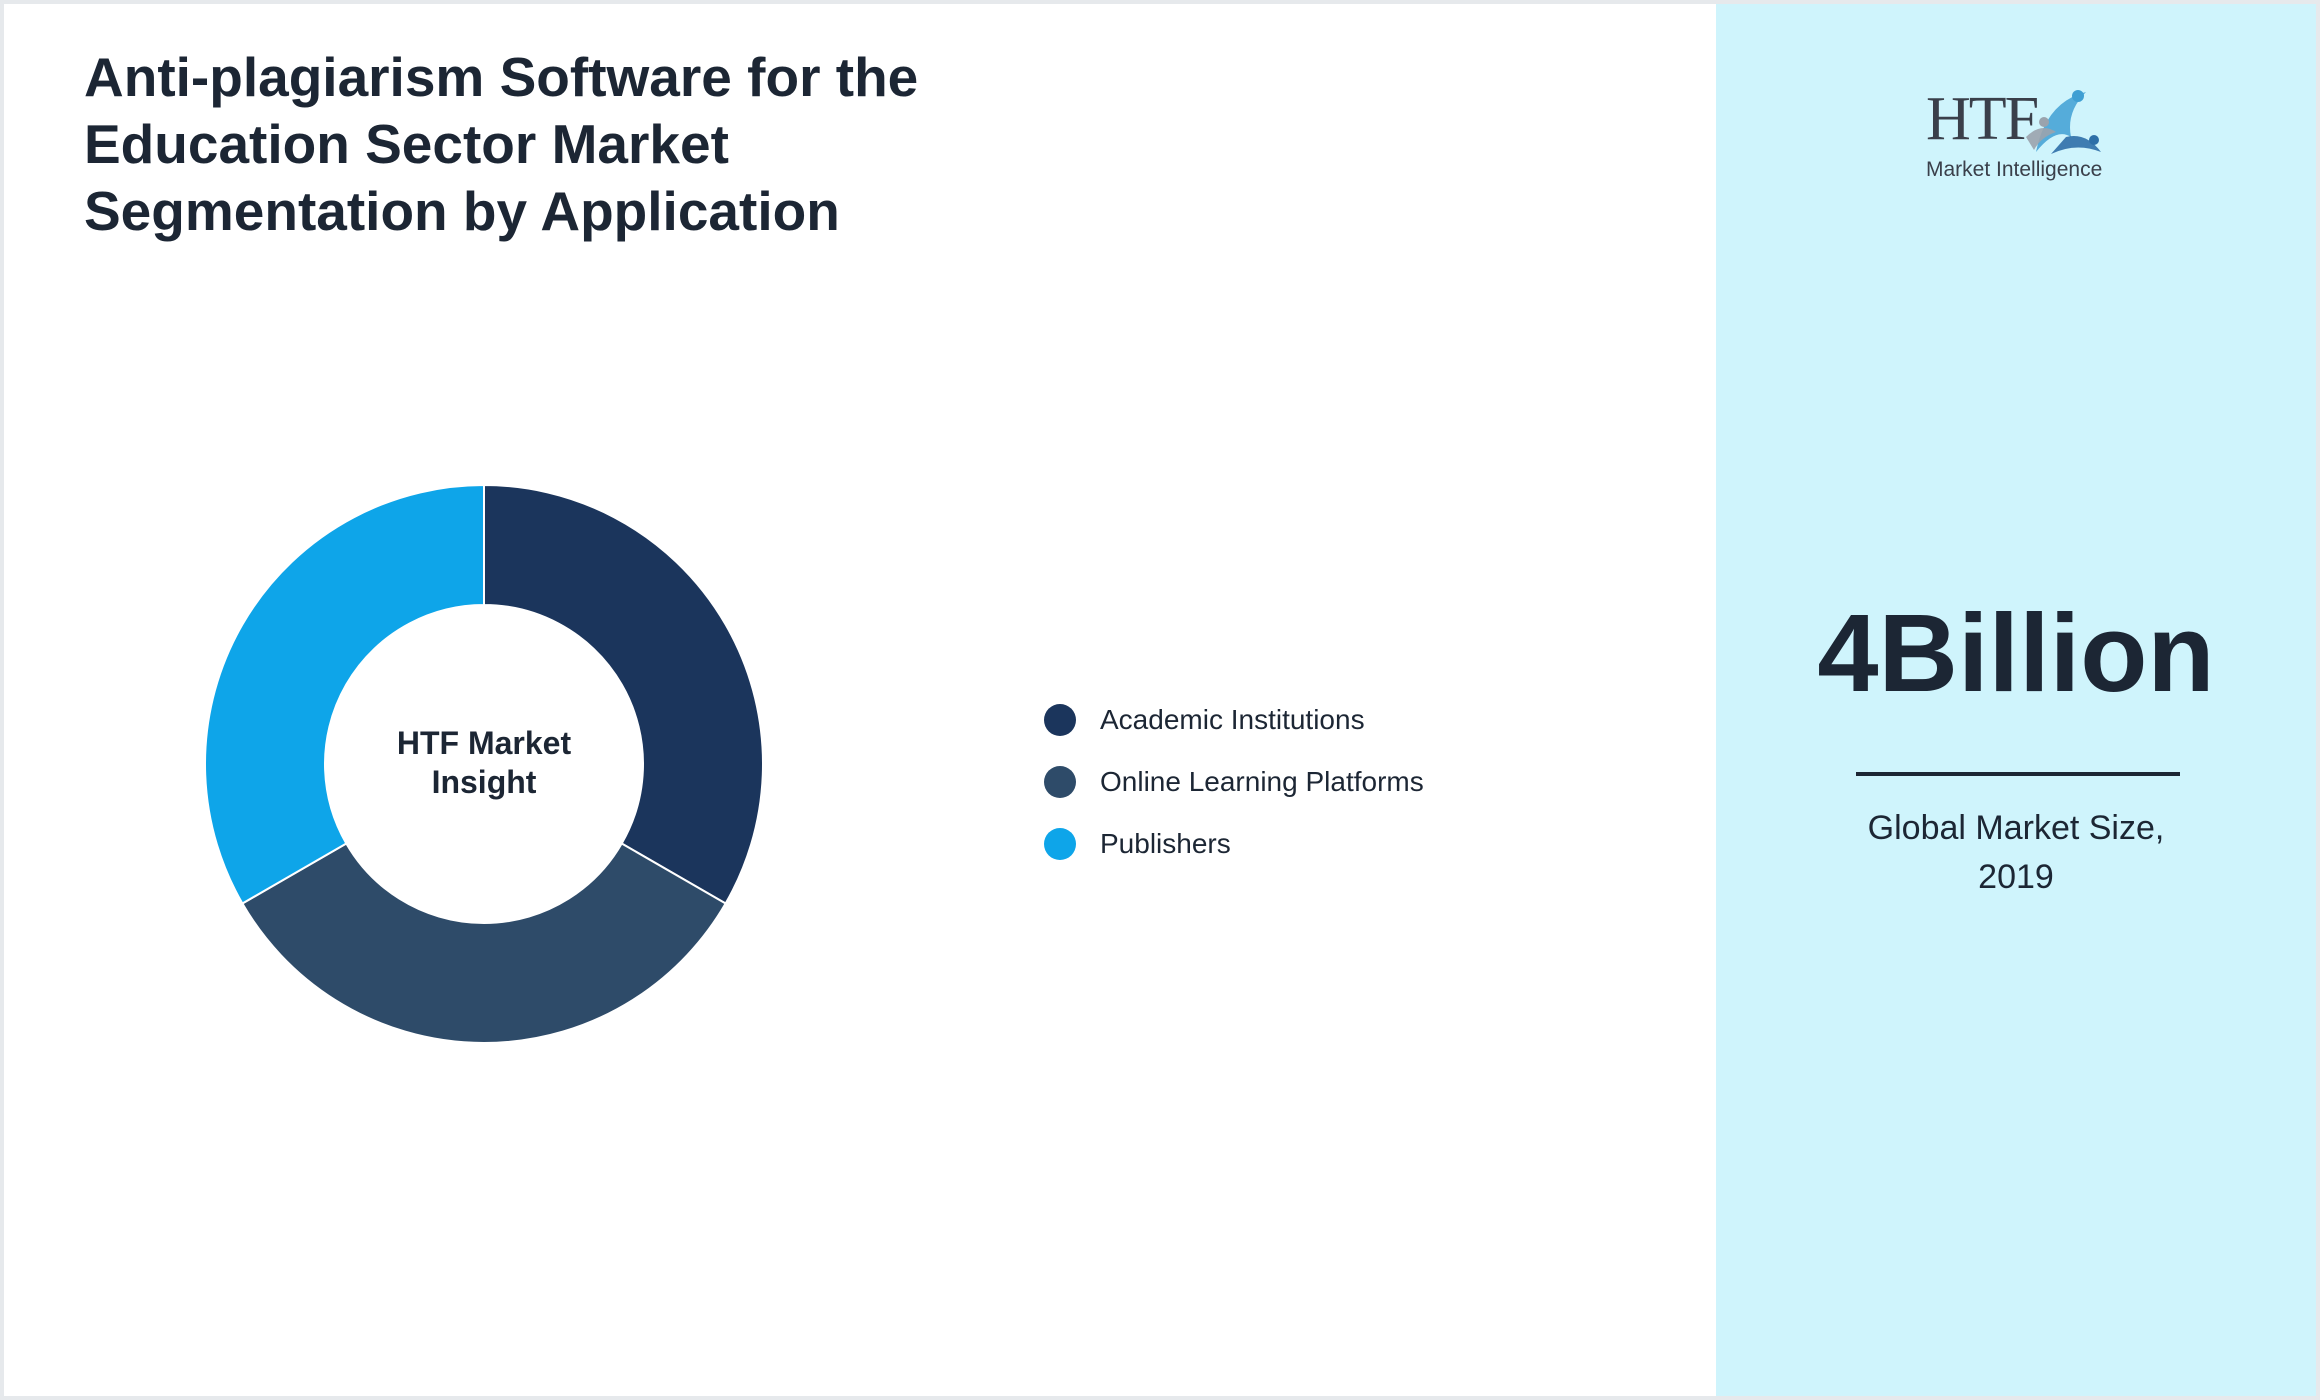 Image resolution: width=2320 pixels, height=1400 pixels. I want to click on donut-slice-online-learning-platforms, so click(484, 943).